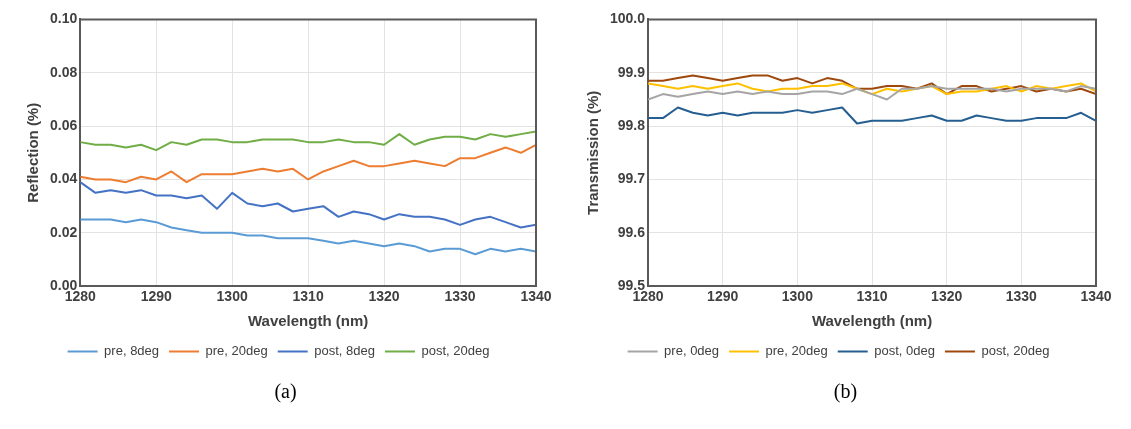  I want to click on y-tick-label: 0.06, so click(63, 124).